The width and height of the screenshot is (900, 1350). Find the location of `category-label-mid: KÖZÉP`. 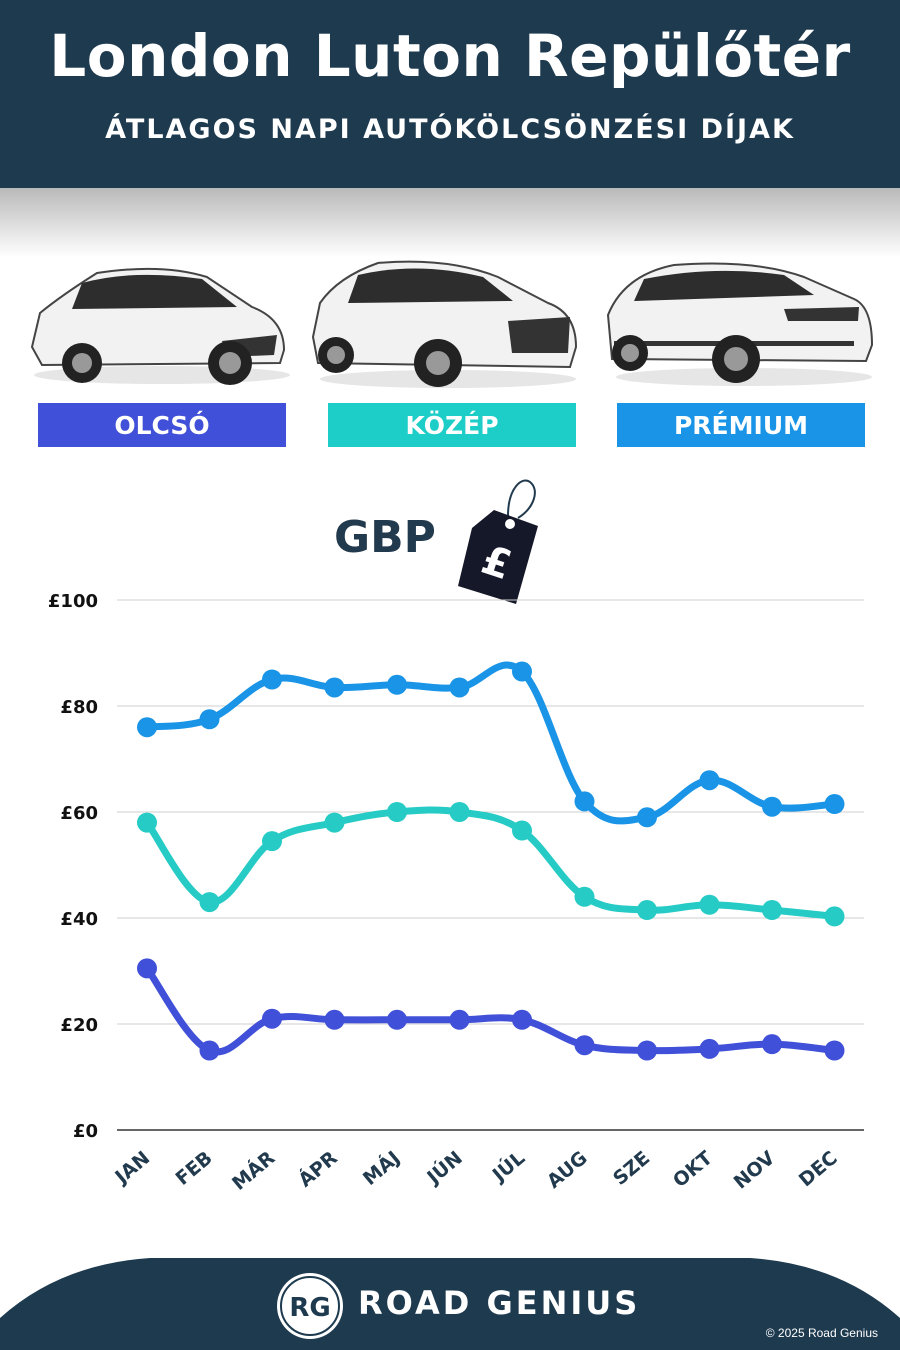

category-label-mid: KÖZÉP is located at coordinates (452, 425).